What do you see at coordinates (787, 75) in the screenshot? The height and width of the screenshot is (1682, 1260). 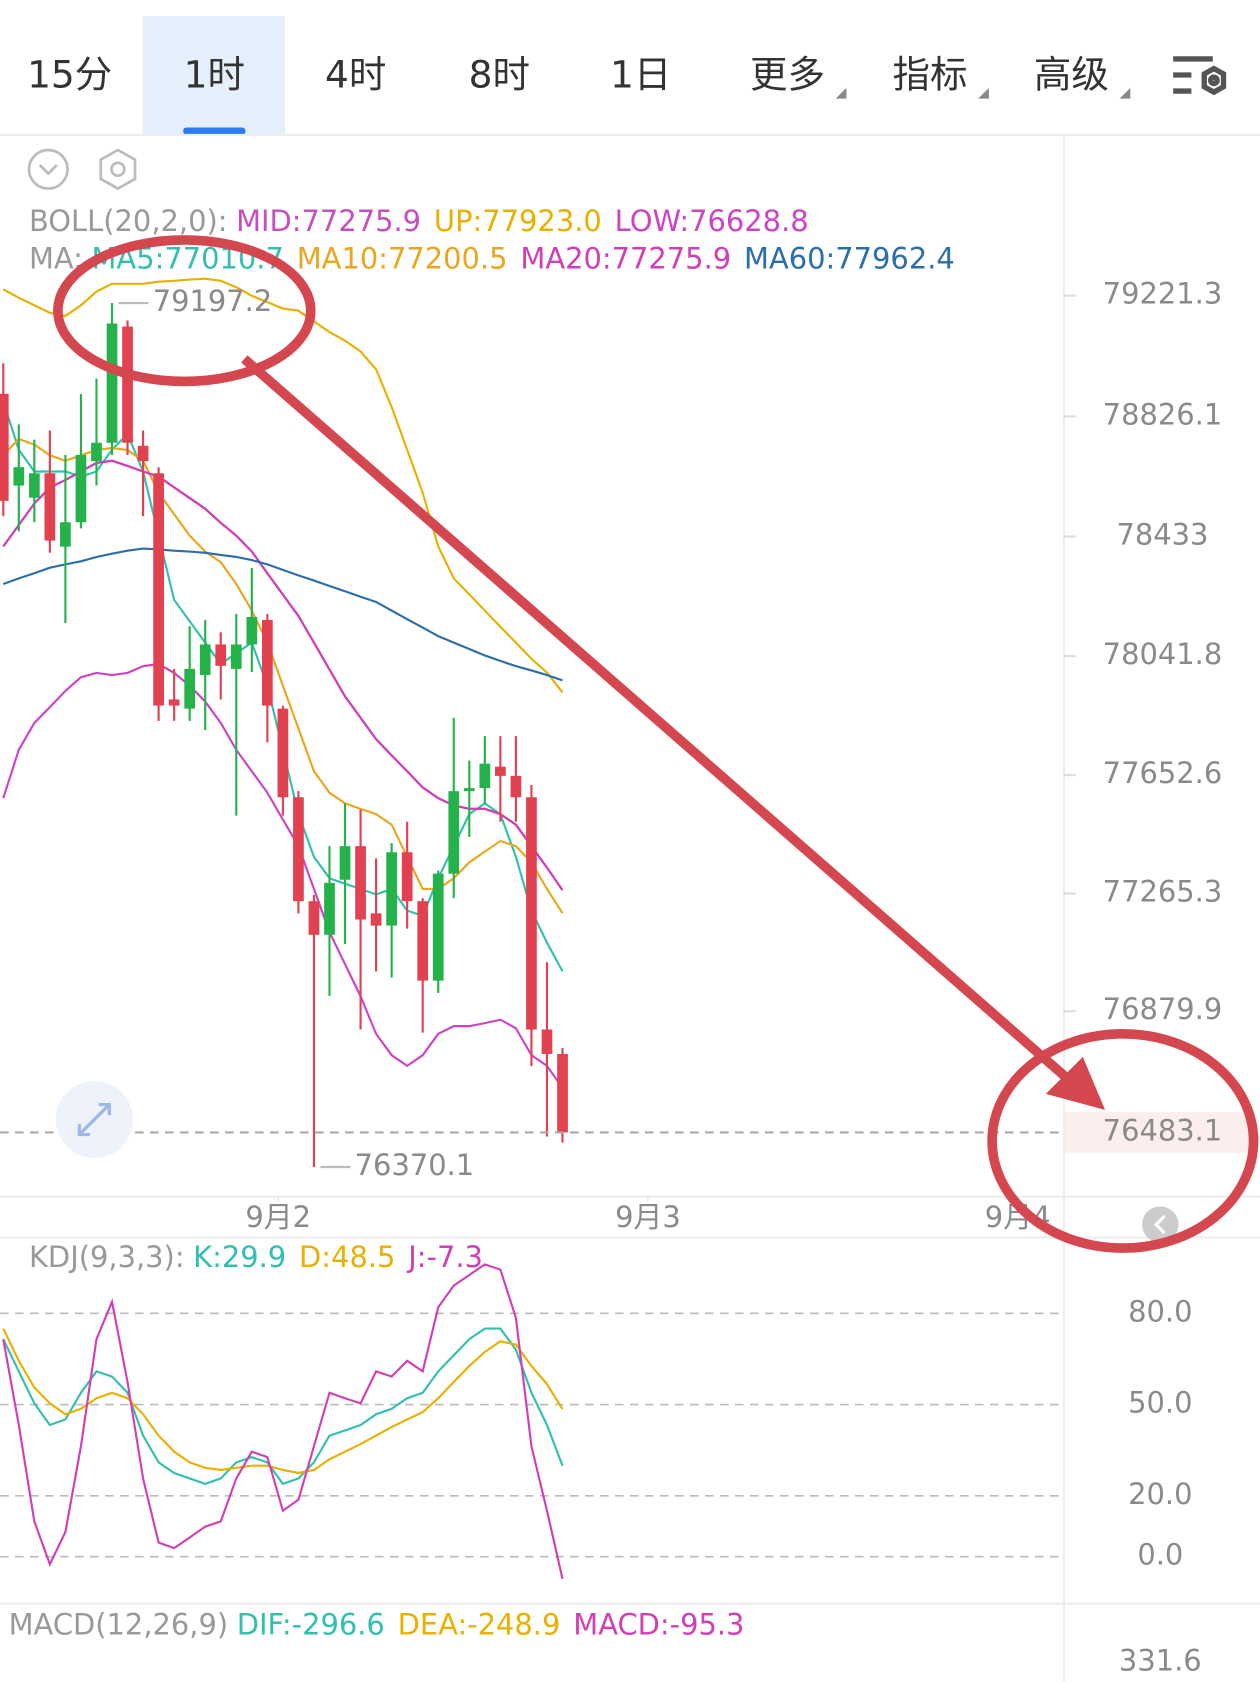 I see `tab: 更多` at bounding box center [787, 75].